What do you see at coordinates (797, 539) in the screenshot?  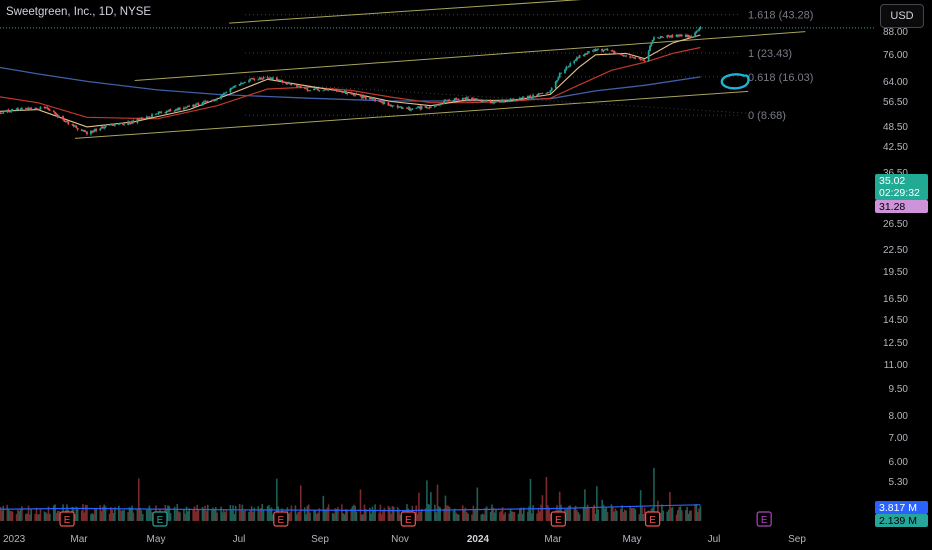 I see `time-axis-tick-label: Sep` at bounding box center [797, 539].